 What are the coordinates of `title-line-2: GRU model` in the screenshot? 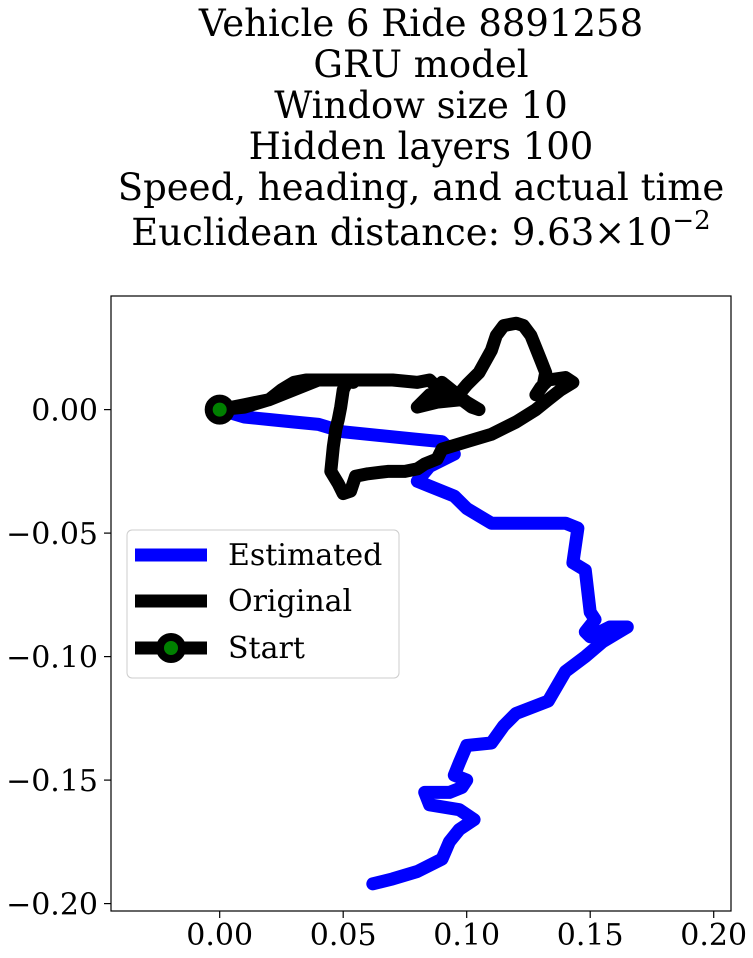 It's located at (420, 64).